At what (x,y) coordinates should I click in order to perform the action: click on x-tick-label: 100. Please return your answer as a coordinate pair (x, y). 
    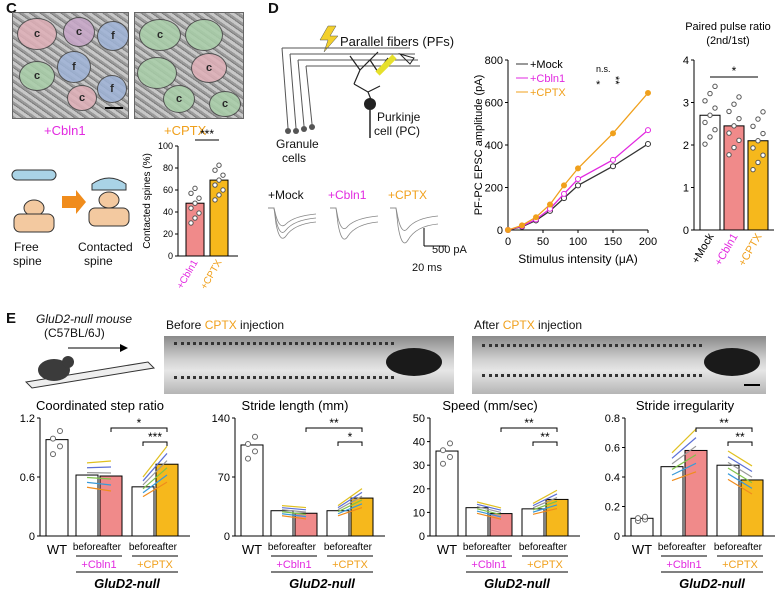
    Looking at the image, I should click on (578, 242).